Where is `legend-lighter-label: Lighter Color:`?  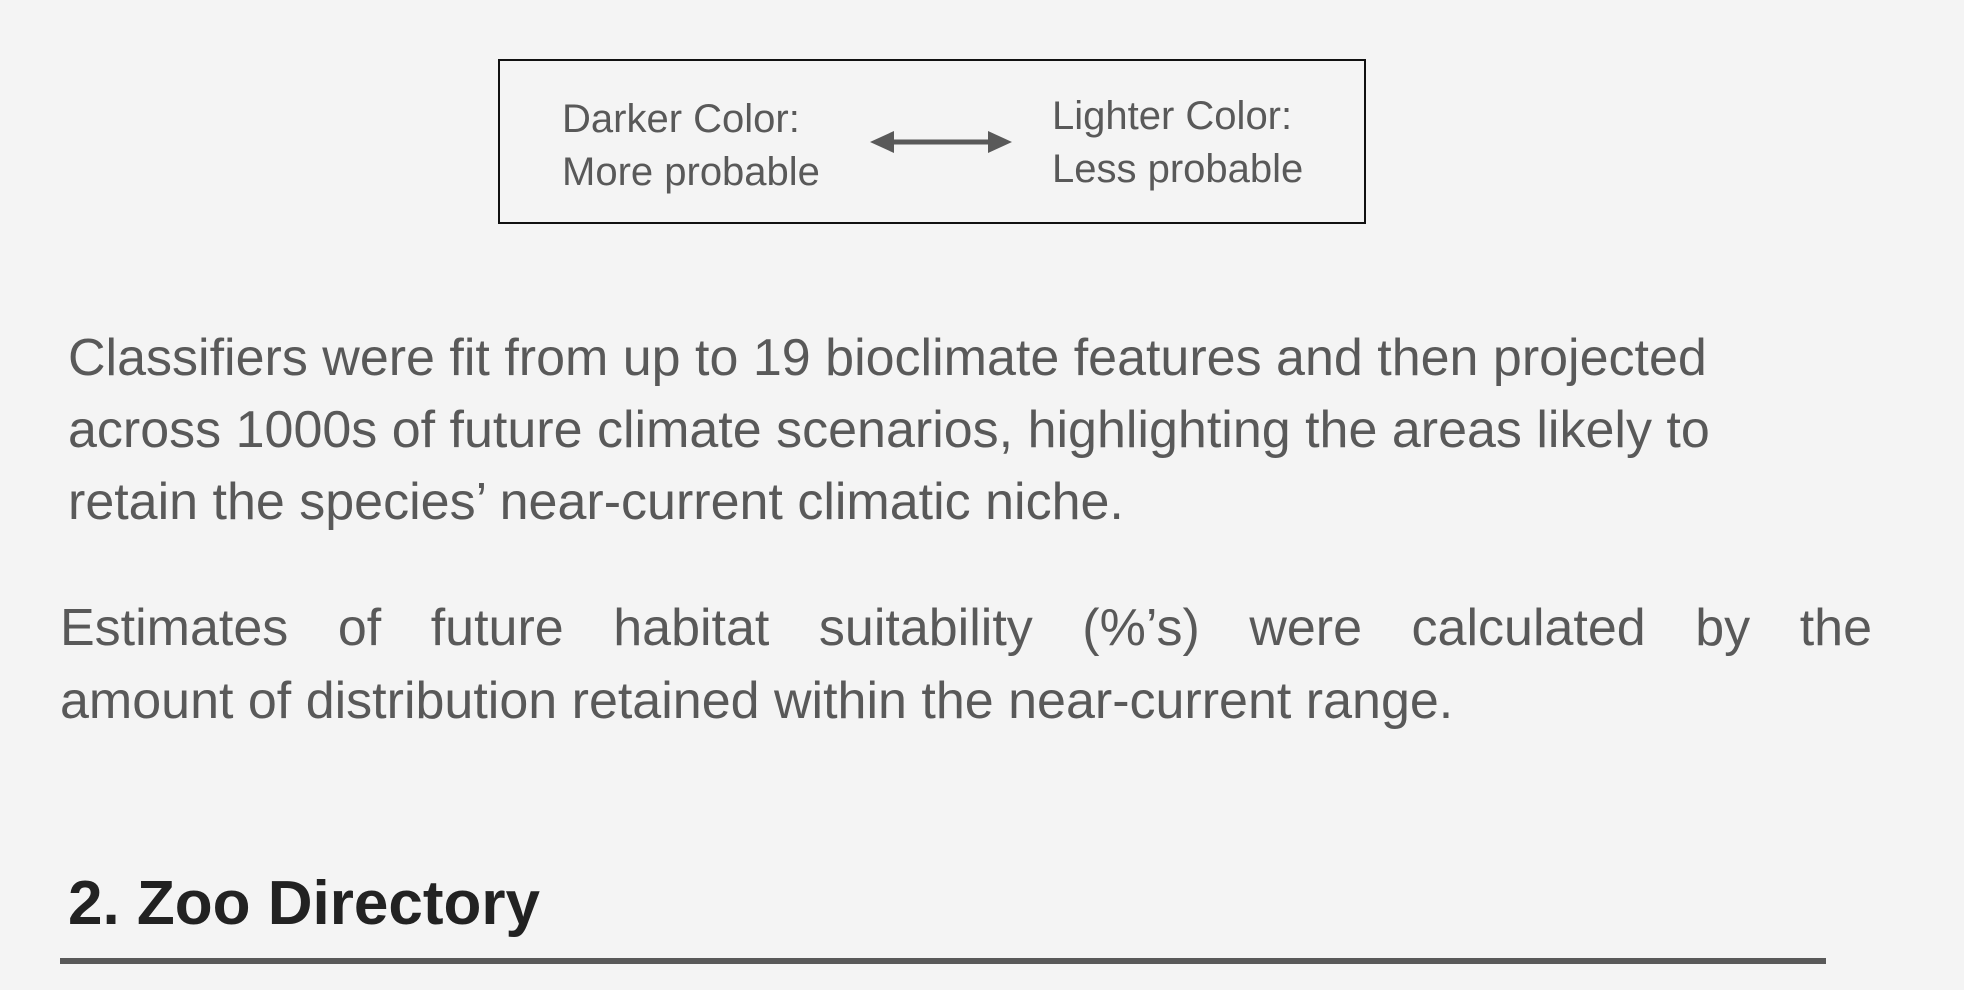 legend-lighter-label: Lighter Color: is located at coordinates (1172, 116).